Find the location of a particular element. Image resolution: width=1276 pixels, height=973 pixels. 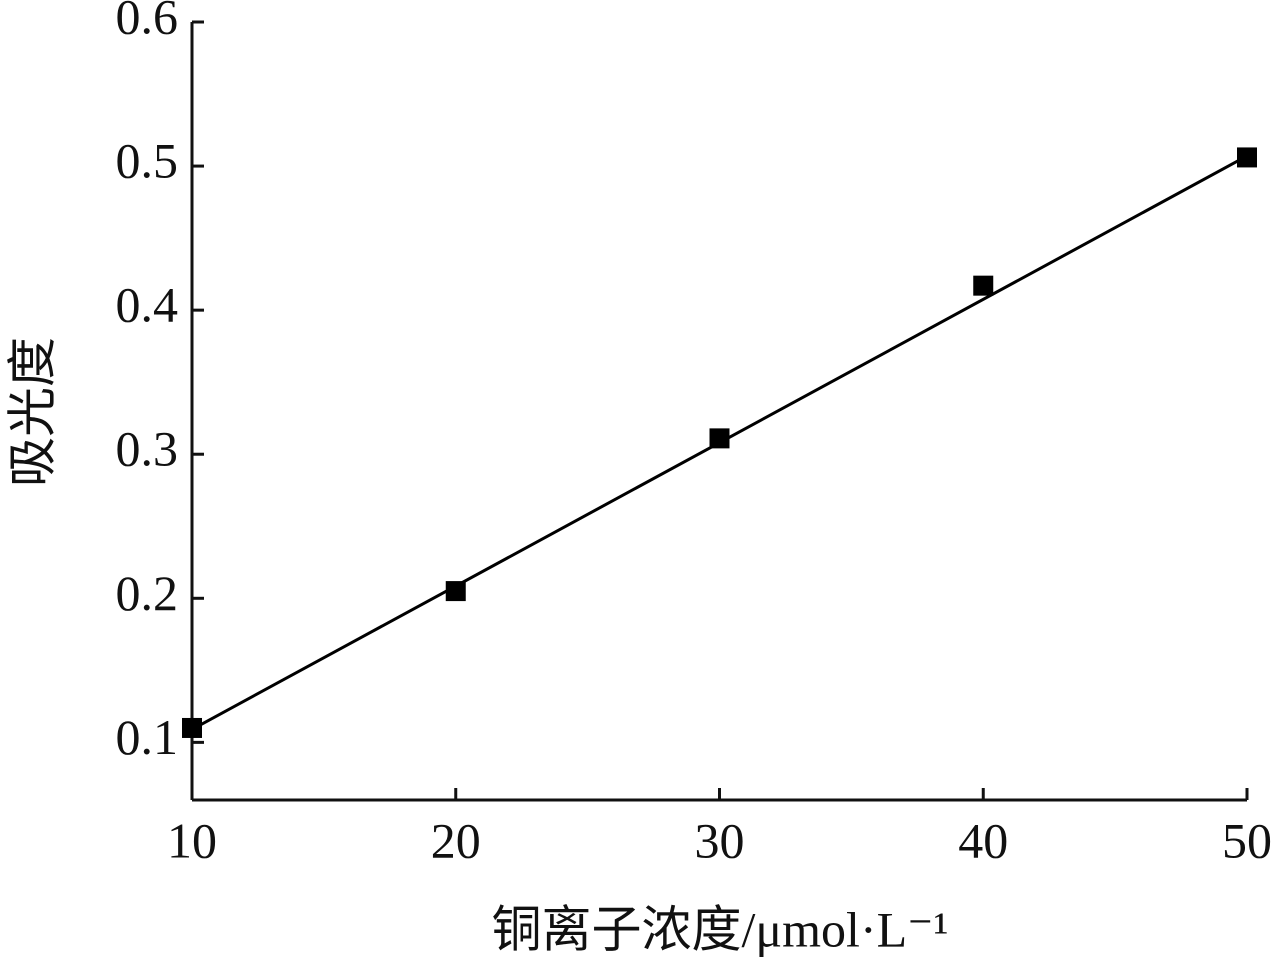

y-tick-label: 0.1 is located at coordinates (147, 737).